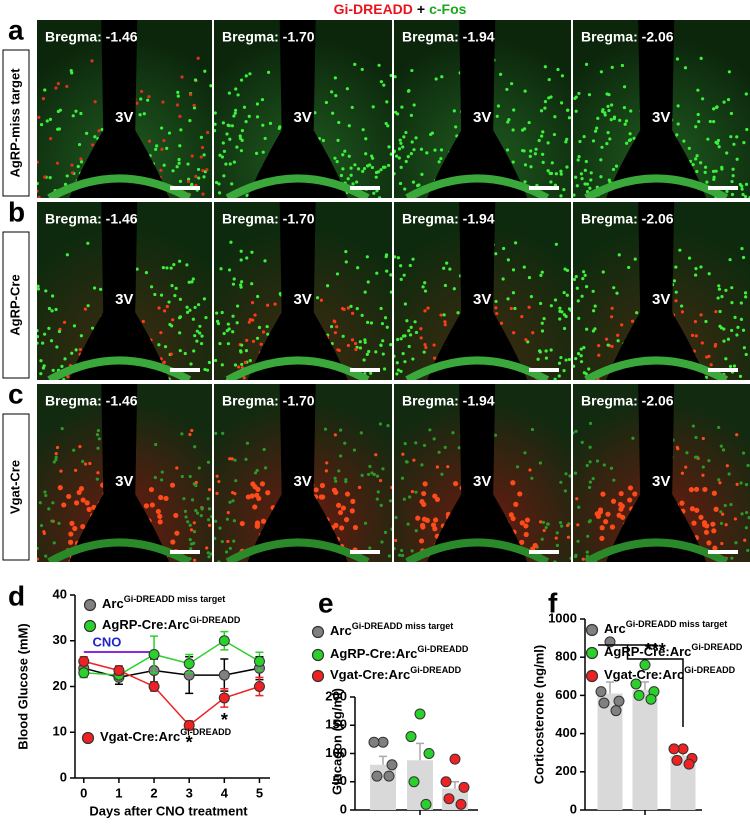  Describe the element at coordinates (656, 291) in the screenshot. I see `ventricle` at that location.